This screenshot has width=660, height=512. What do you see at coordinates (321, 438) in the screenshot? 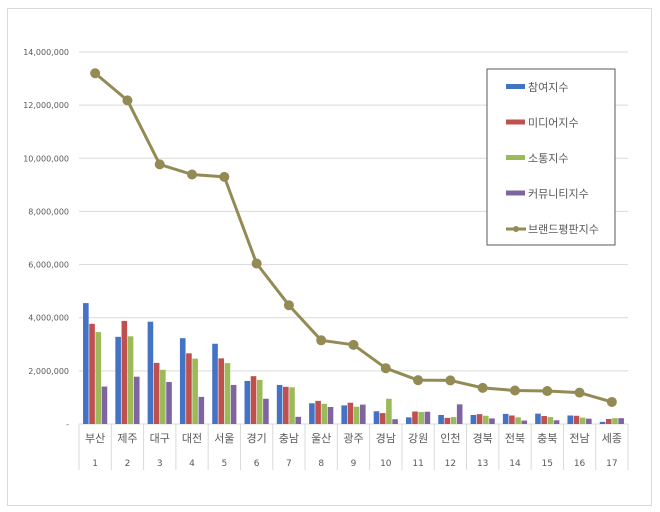
I see `x-category-label: 울산` at bounding box center [321, 438].